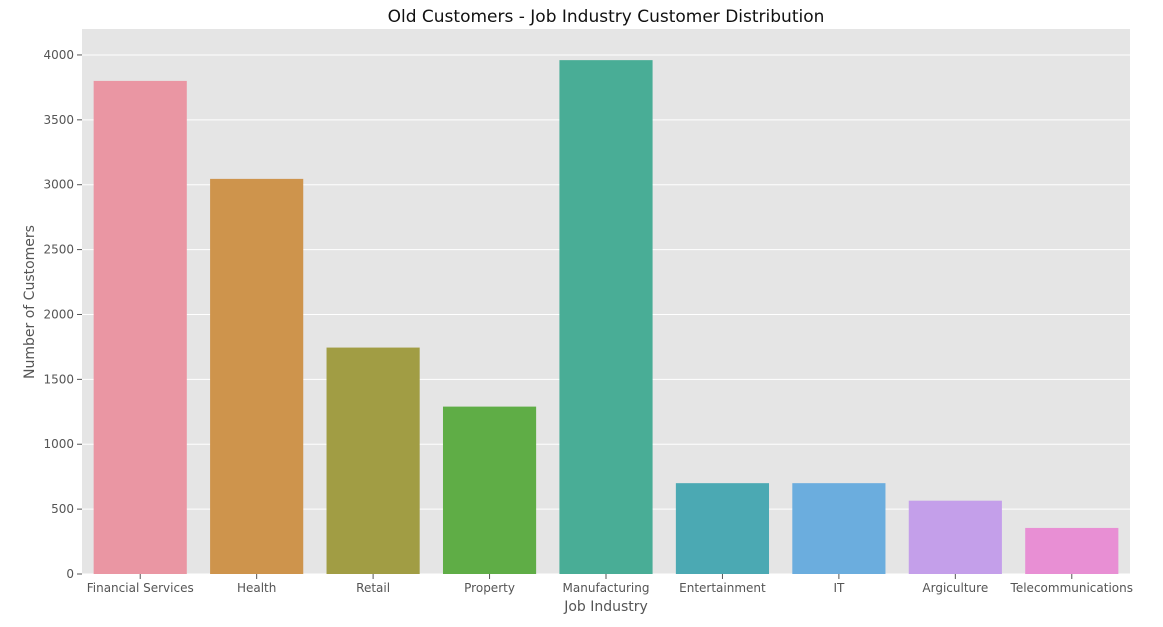  Describe the element at coordinates (70, 574) in the screenshot. I see `y-tick-label: 0` at that location.